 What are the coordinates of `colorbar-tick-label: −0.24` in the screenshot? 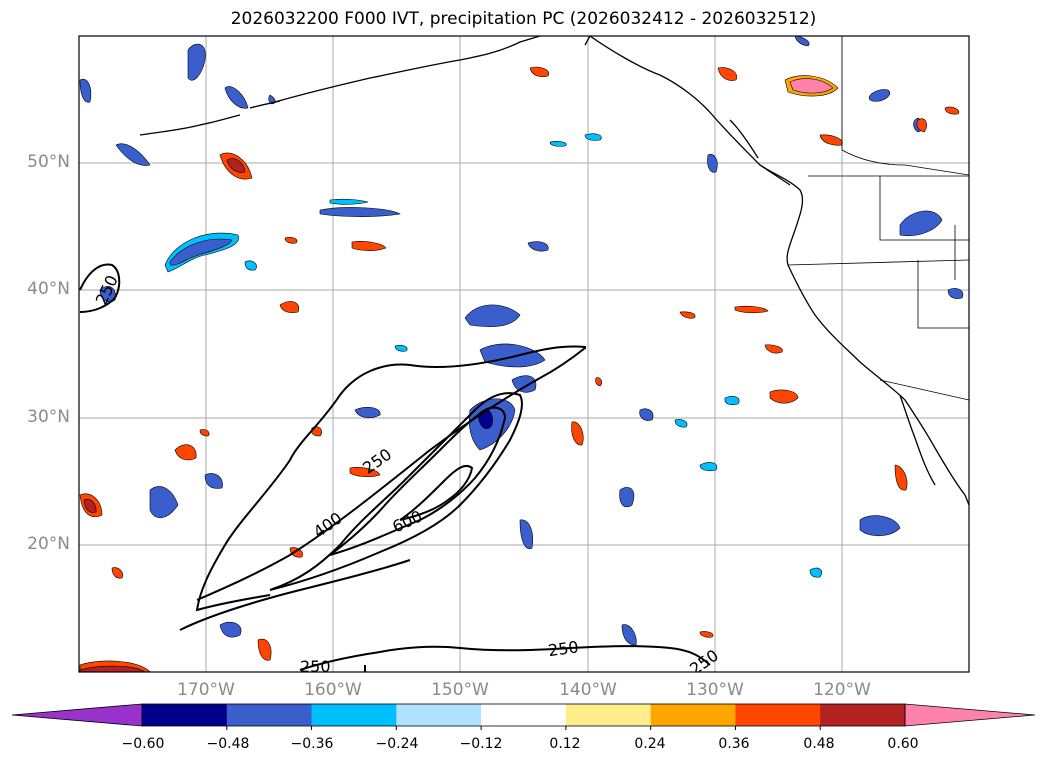 It's located at (397, 744).